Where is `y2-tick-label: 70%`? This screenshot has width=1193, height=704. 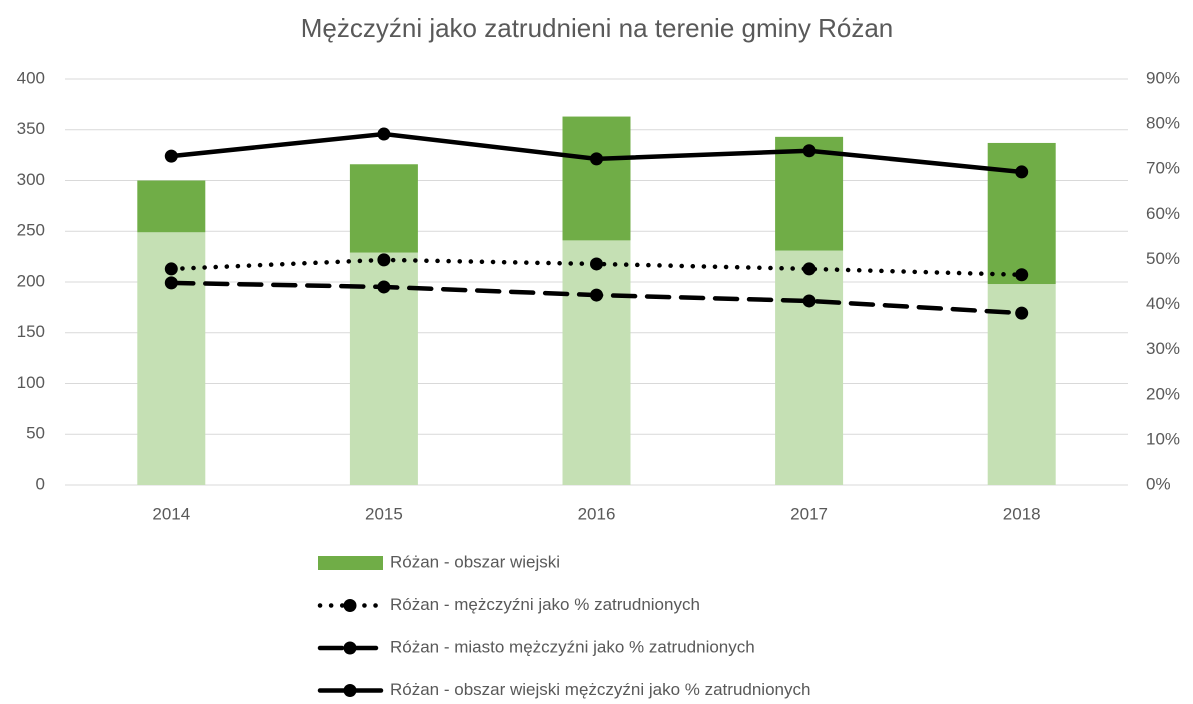
y2-tick-label: 70% is located at coordinates (1163, 168).